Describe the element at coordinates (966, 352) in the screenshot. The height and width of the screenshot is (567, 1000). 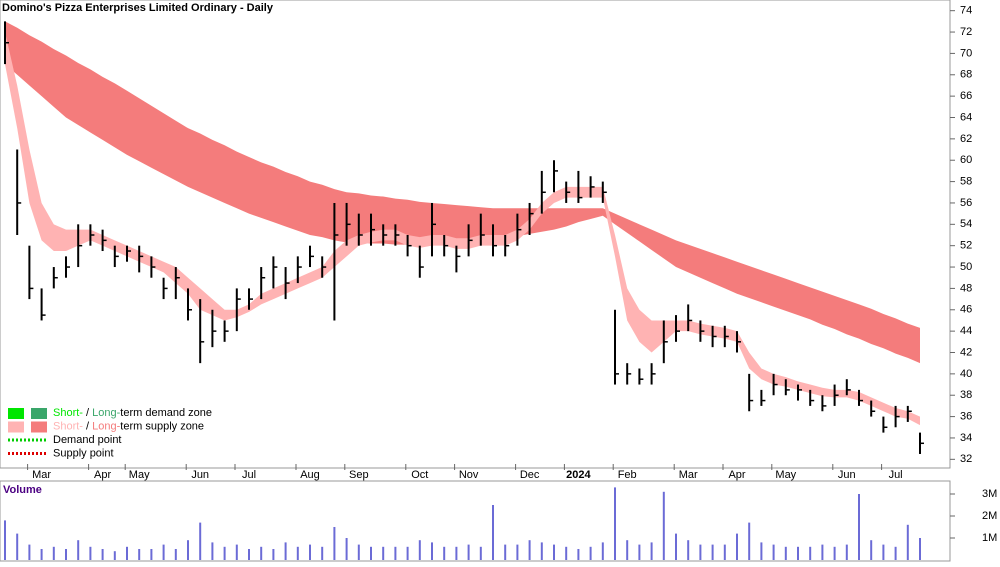
I see `y-tick-label: 42` at that location.